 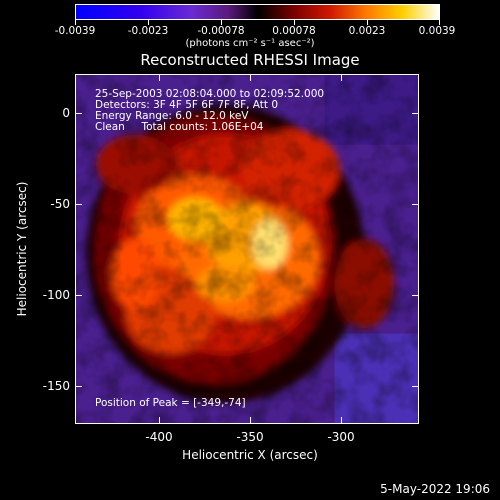 What do you see at coordinates (437, 31) in the screenshot?
I see `colorbar-tick-label: 0.0039` at bounding box center [437, 31].